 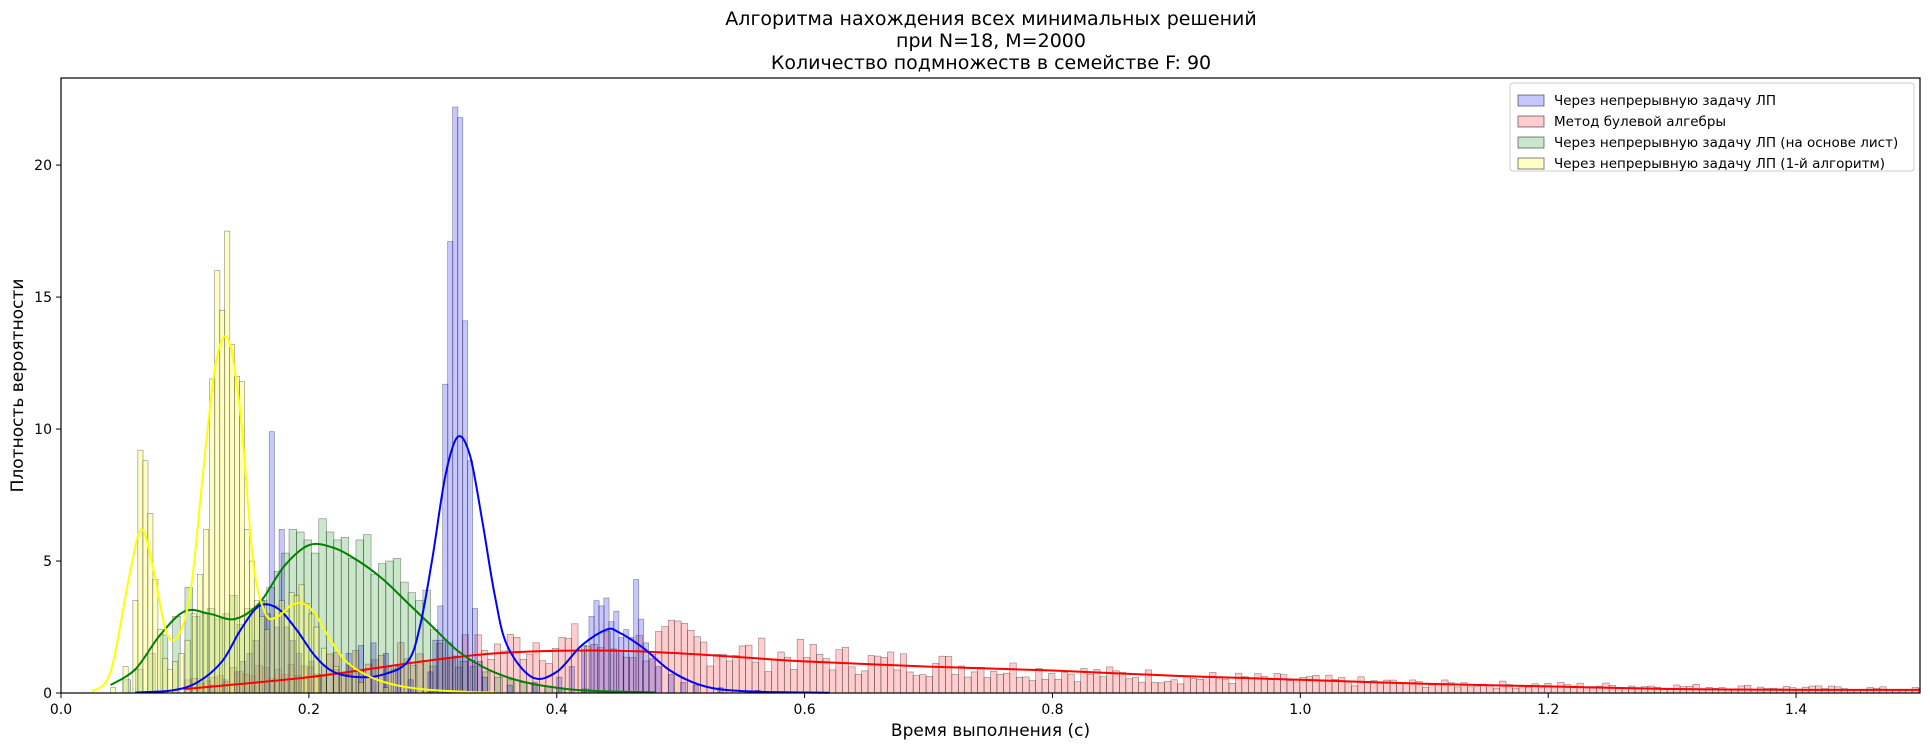 What do you see at coordinates (1548, 710) in the screenshot?
I see `x-tick-label: 1.2` at bounding box center [1548, 710].